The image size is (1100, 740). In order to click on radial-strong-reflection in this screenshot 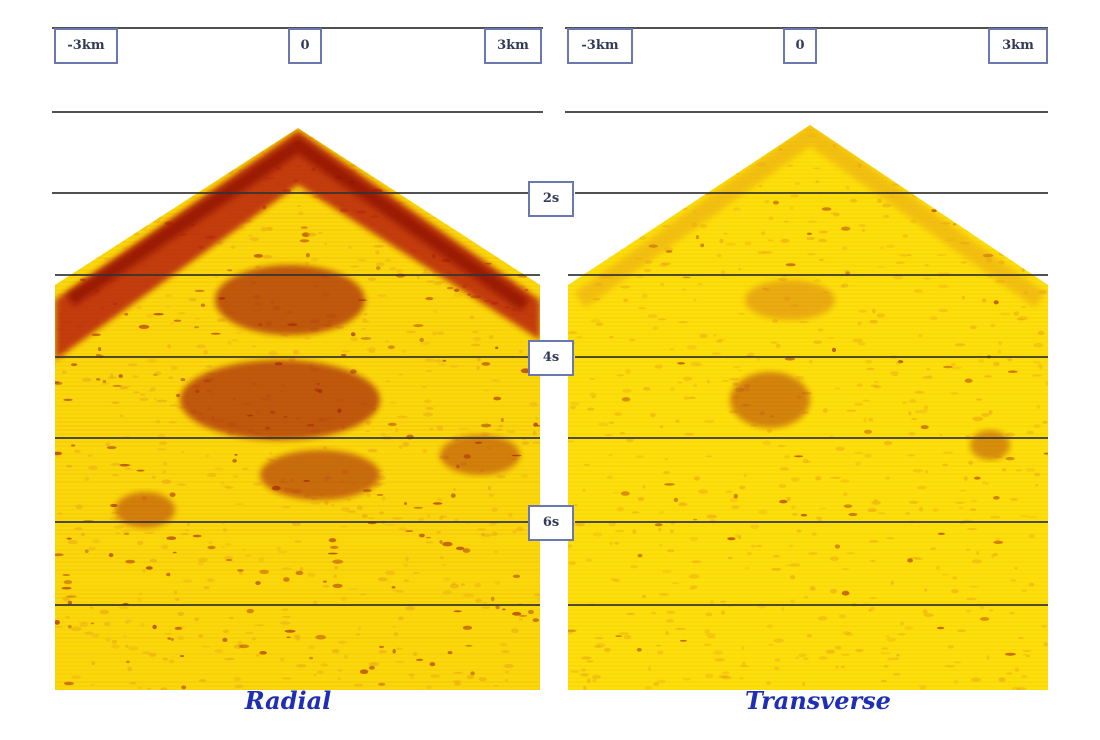, I will do `click(320, 475)`.